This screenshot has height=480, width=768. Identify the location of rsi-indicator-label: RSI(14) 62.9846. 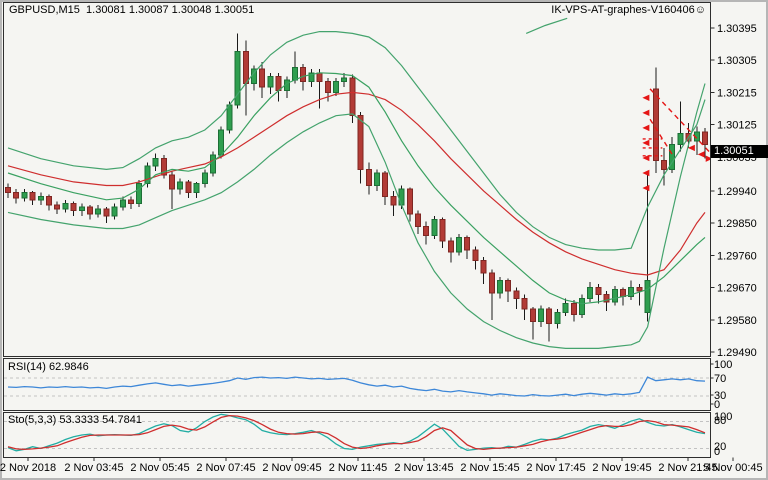
(48, 367).